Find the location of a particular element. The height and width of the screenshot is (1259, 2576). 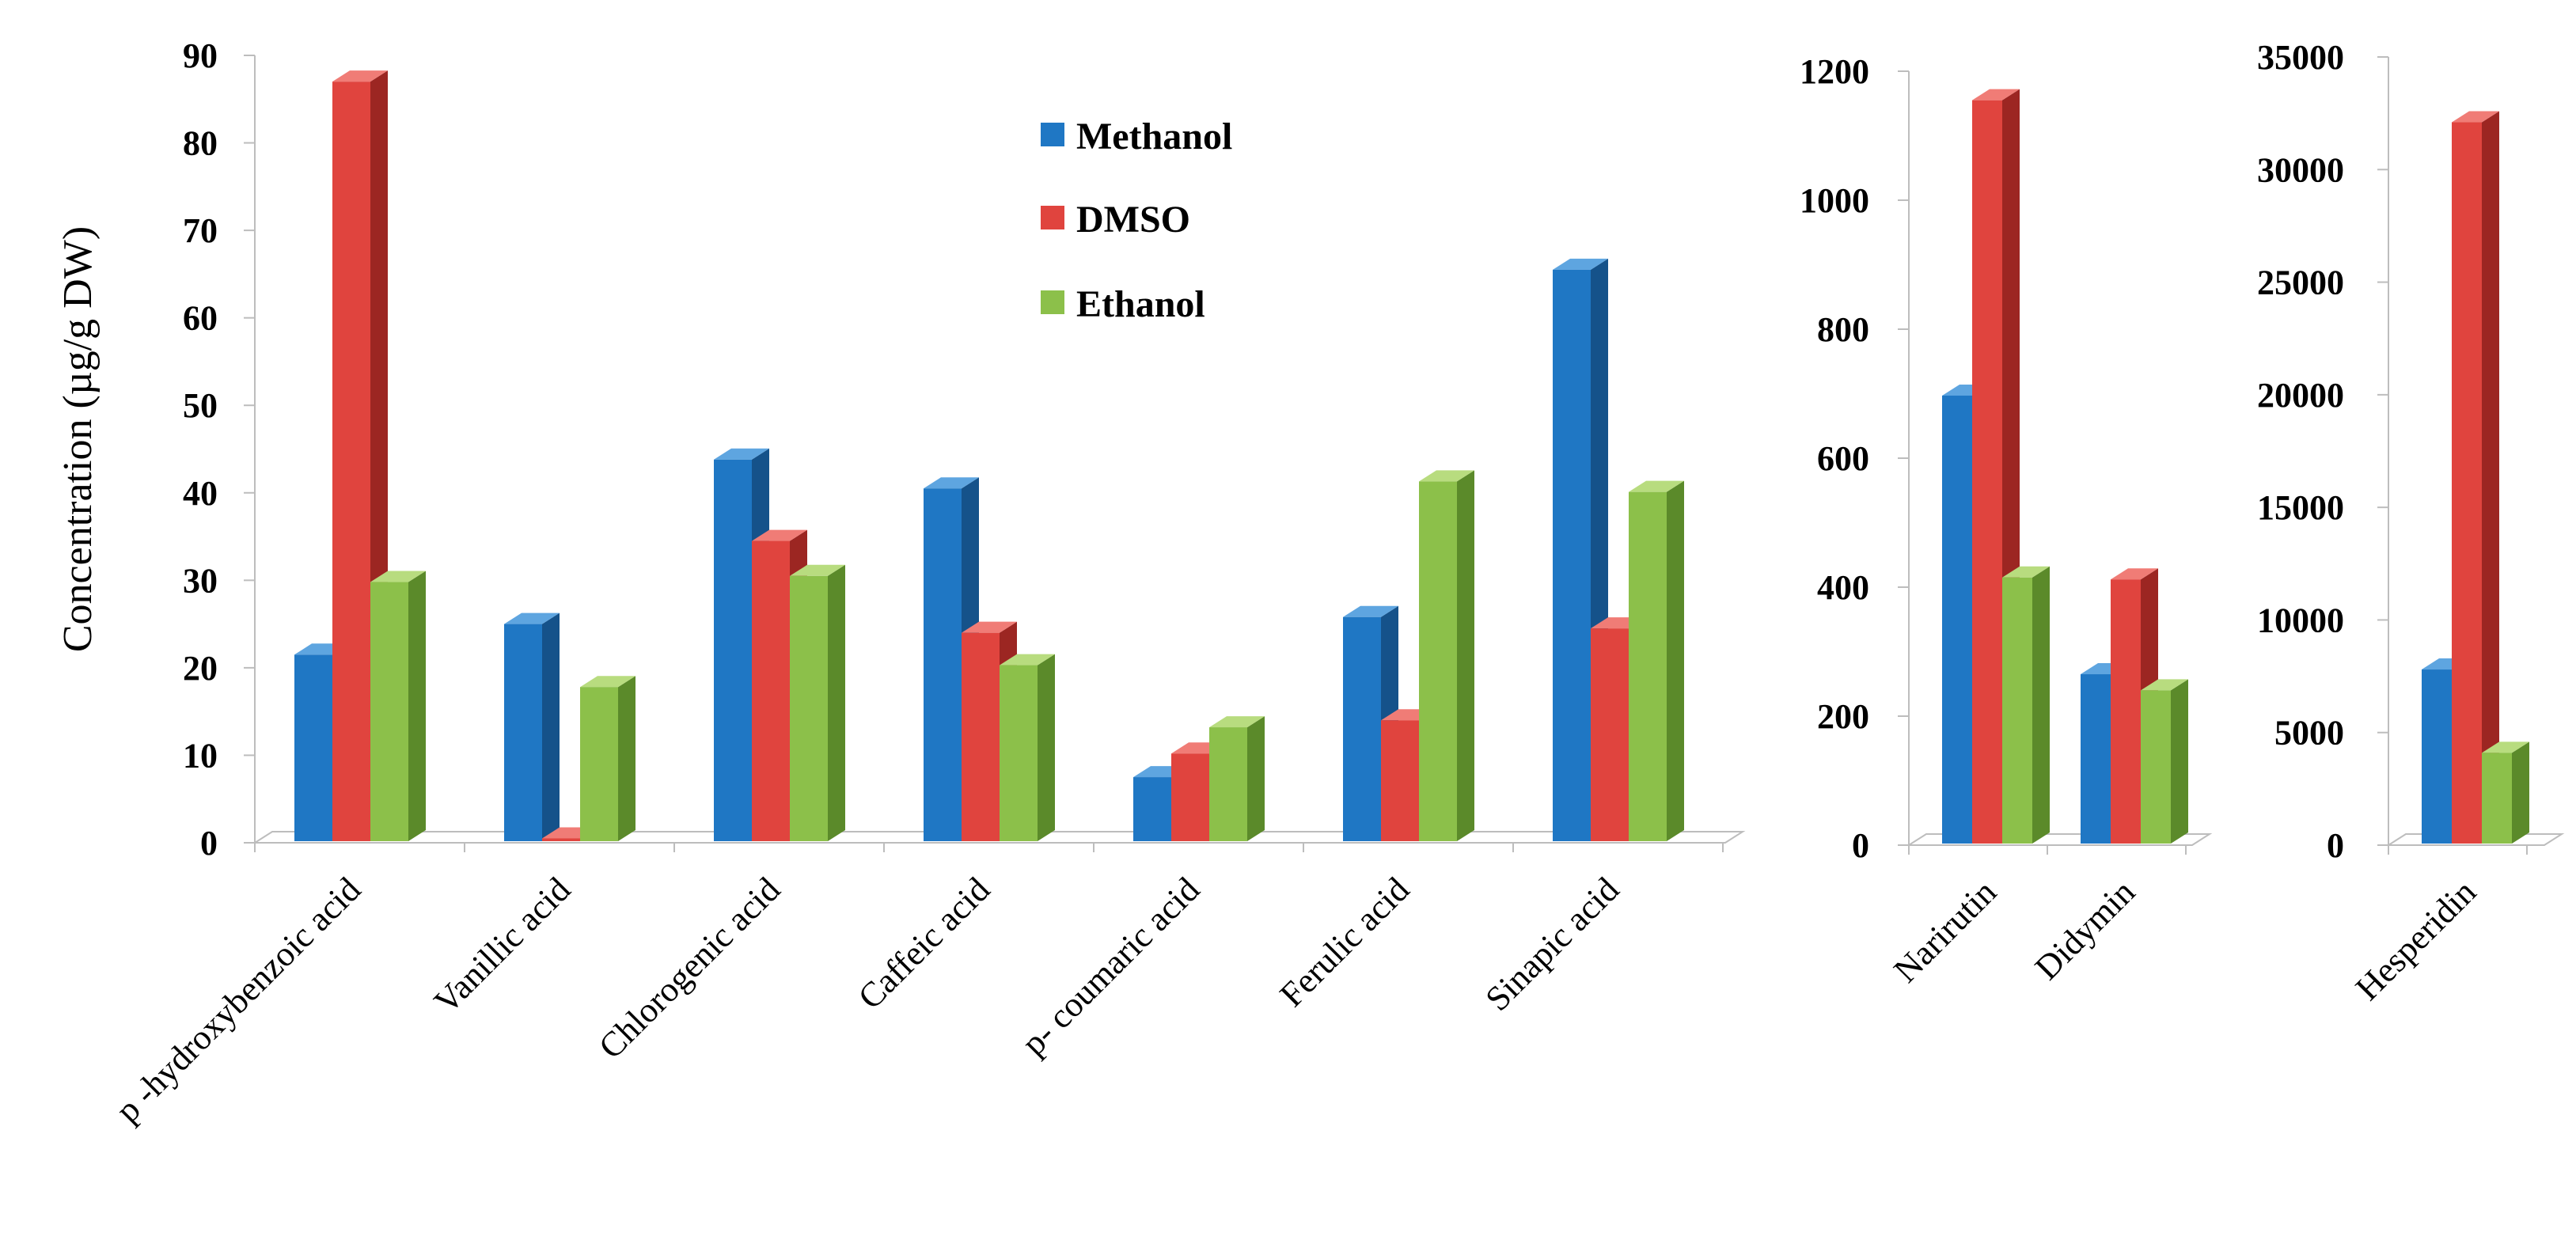

y-tick-label: 30 is located at coordinates (200, 580).